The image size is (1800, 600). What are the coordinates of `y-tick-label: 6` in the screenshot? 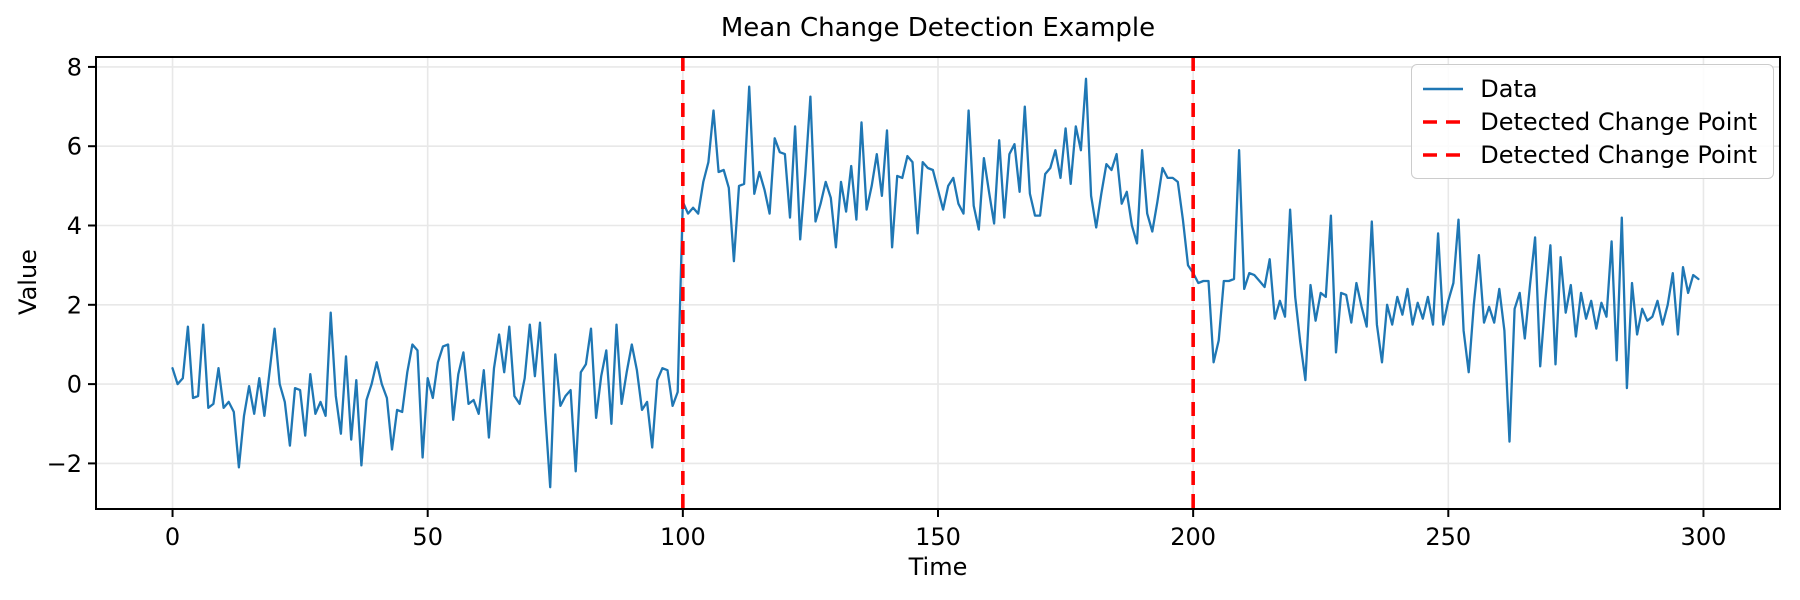 It's located at (74, 147).